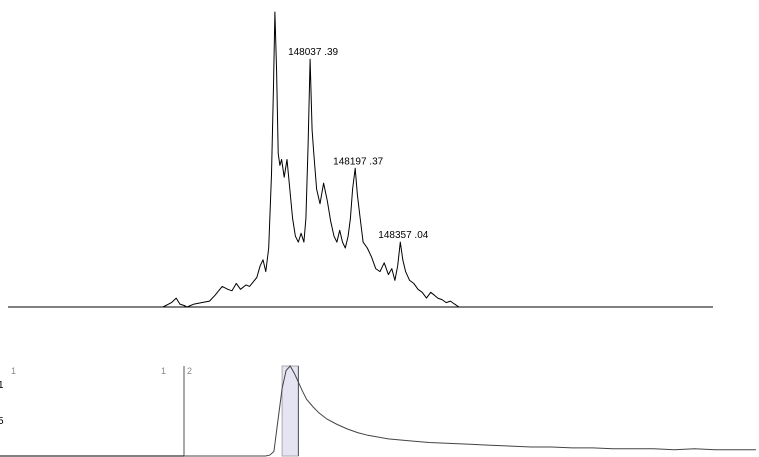  I want to click on panel-number-left: 1, so click(13, 371).